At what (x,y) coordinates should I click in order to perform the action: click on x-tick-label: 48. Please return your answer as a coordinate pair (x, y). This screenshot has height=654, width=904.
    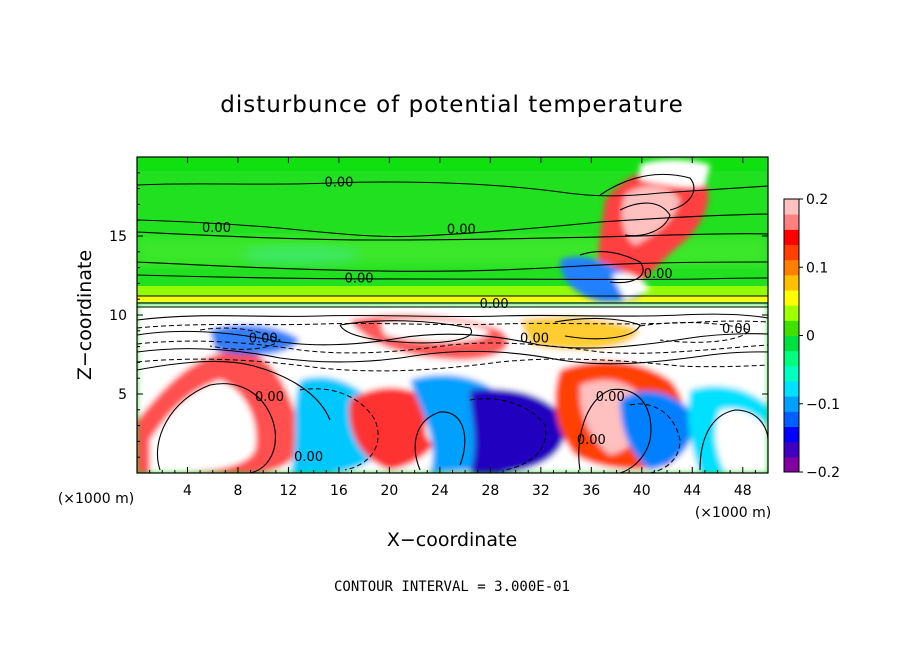
    Looking at the image, I should click on (743, 491).